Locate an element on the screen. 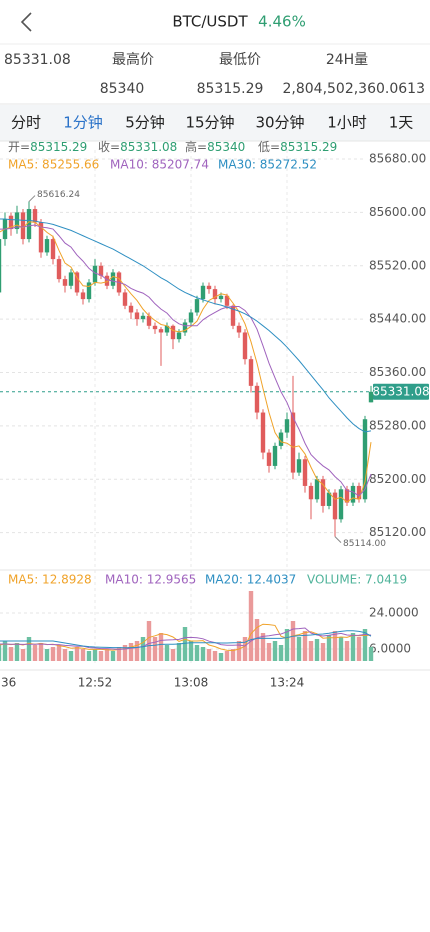 This screenshot has width=430, height=932. last-price: 85331.08 is located at coordinates (37, 60).